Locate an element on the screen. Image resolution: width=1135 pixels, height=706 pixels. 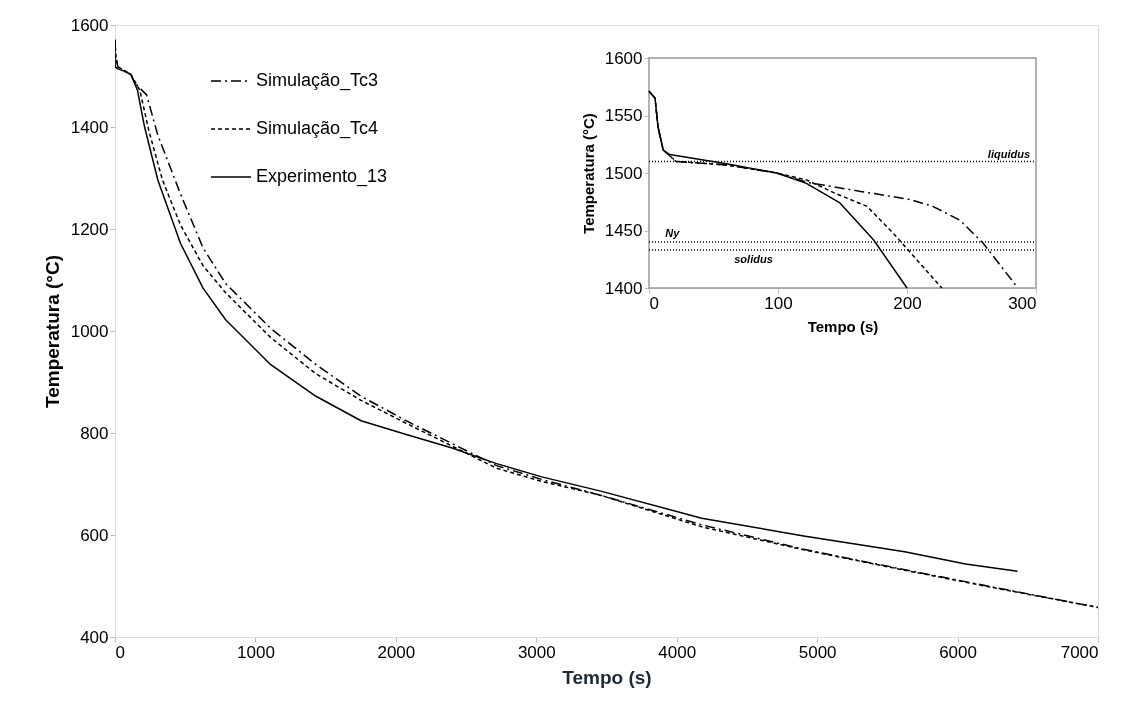
y-tick-label: 1450 is located at coordinates (623, 230).